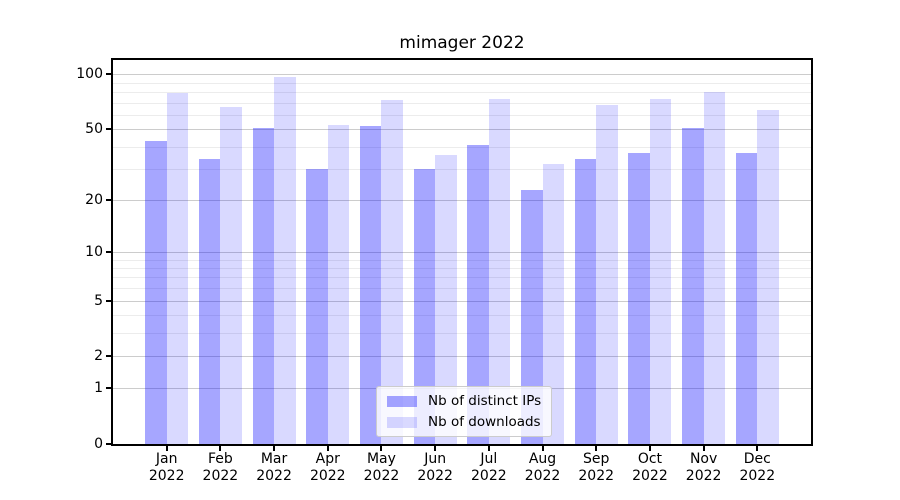 This screenshot has width=900, height=500. What do you see at coordinates (98, 388) in the screenshot?
I see `y-tick-label: 1` at bounding box center [98, 388].